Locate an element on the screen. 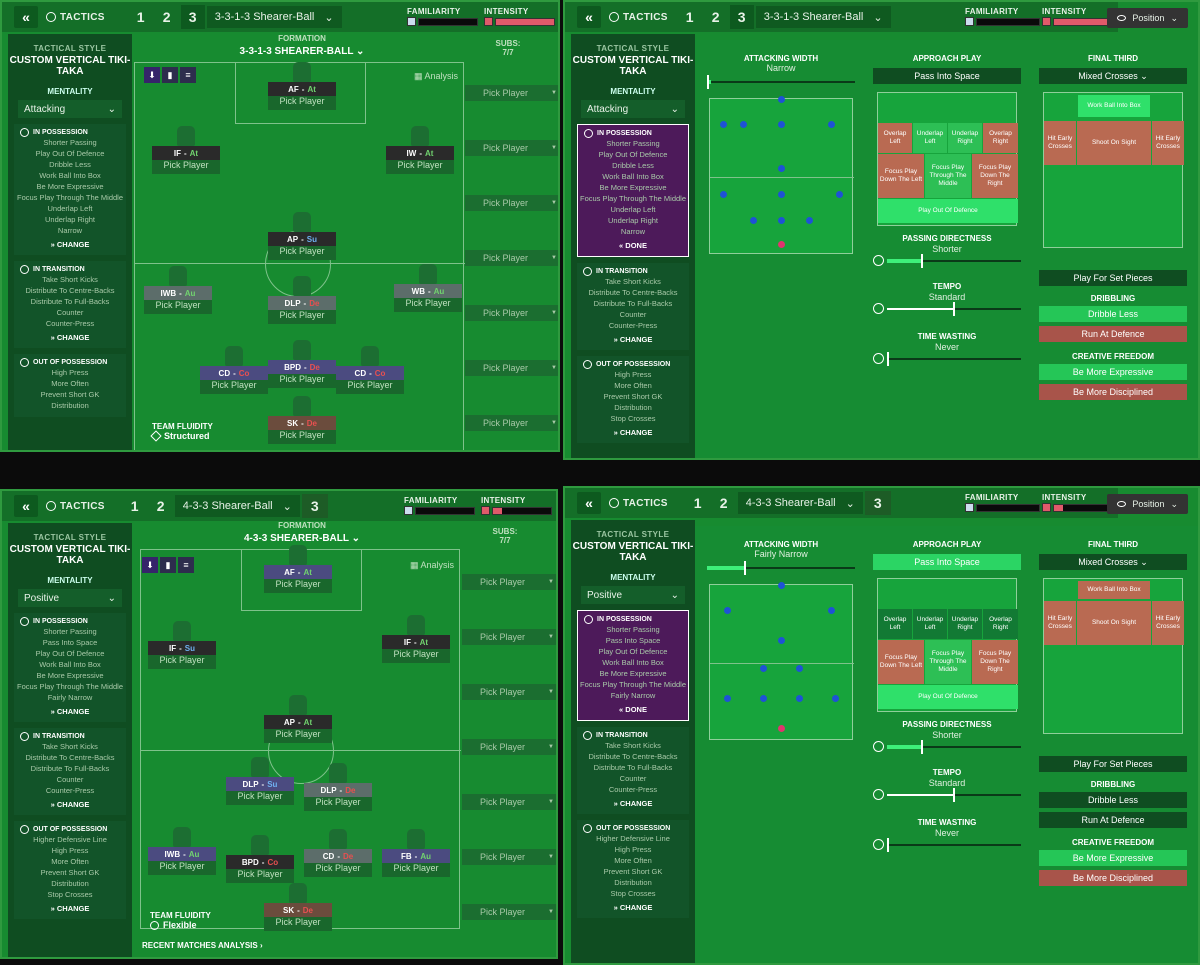 The height and width of the screenshot is (965, 1200). role-label: FB - Au is located at coordinates (416, 856).